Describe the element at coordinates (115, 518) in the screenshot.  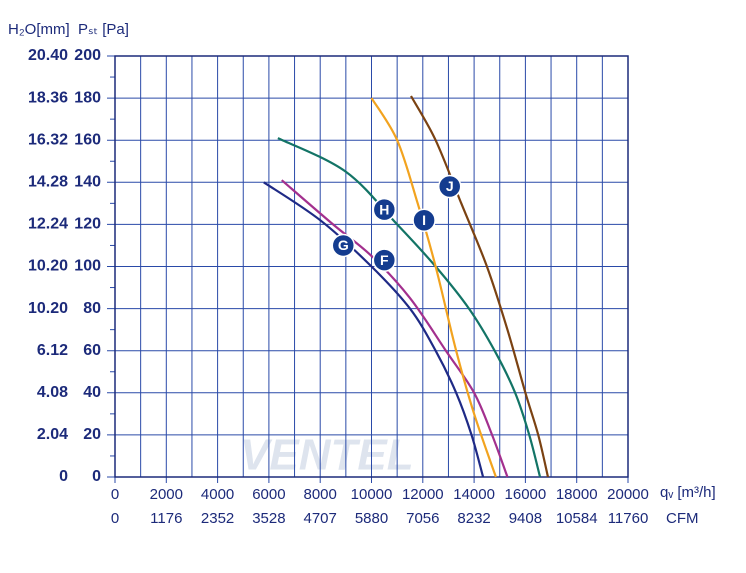
I see `x2-tick-label: 0` at that location.